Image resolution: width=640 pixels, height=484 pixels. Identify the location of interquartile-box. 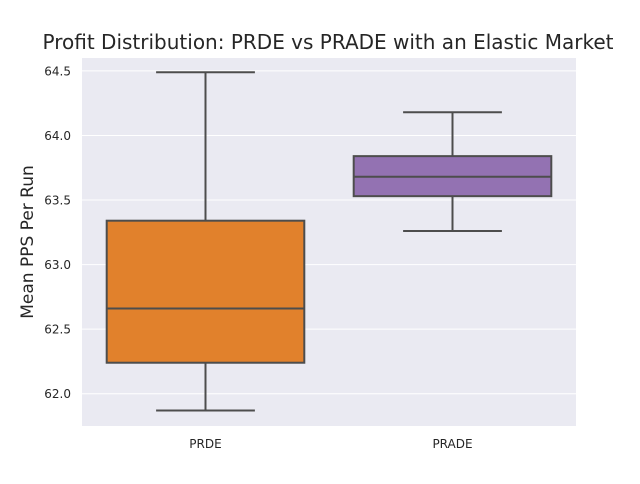
(205, 291).